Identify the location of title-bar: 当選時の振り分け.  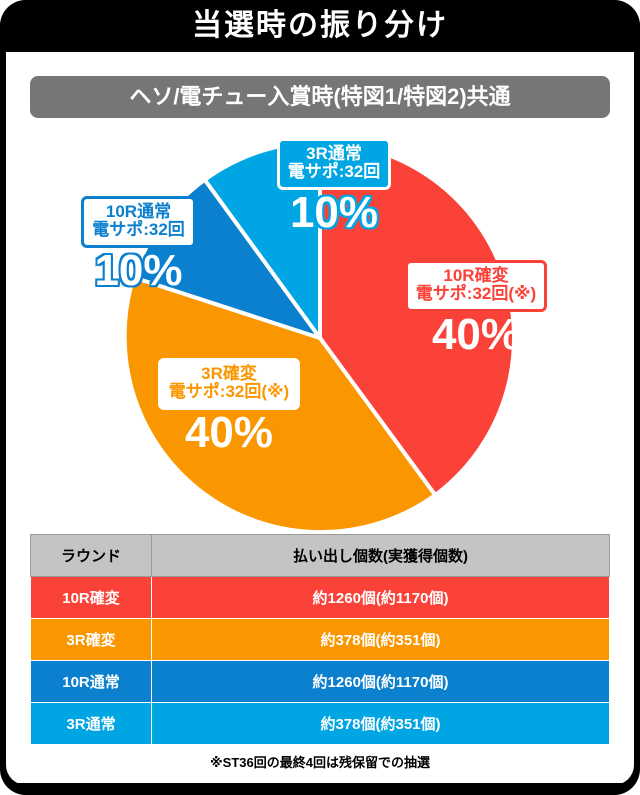
(320, 26).